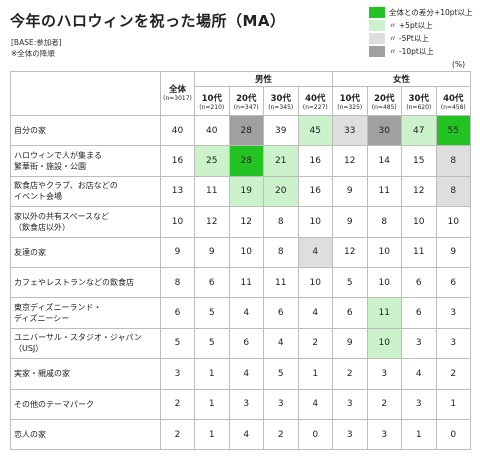 The height and width of the screenshot is (457, 480). I want to click on column-n: (n=620), so click(419, 107).